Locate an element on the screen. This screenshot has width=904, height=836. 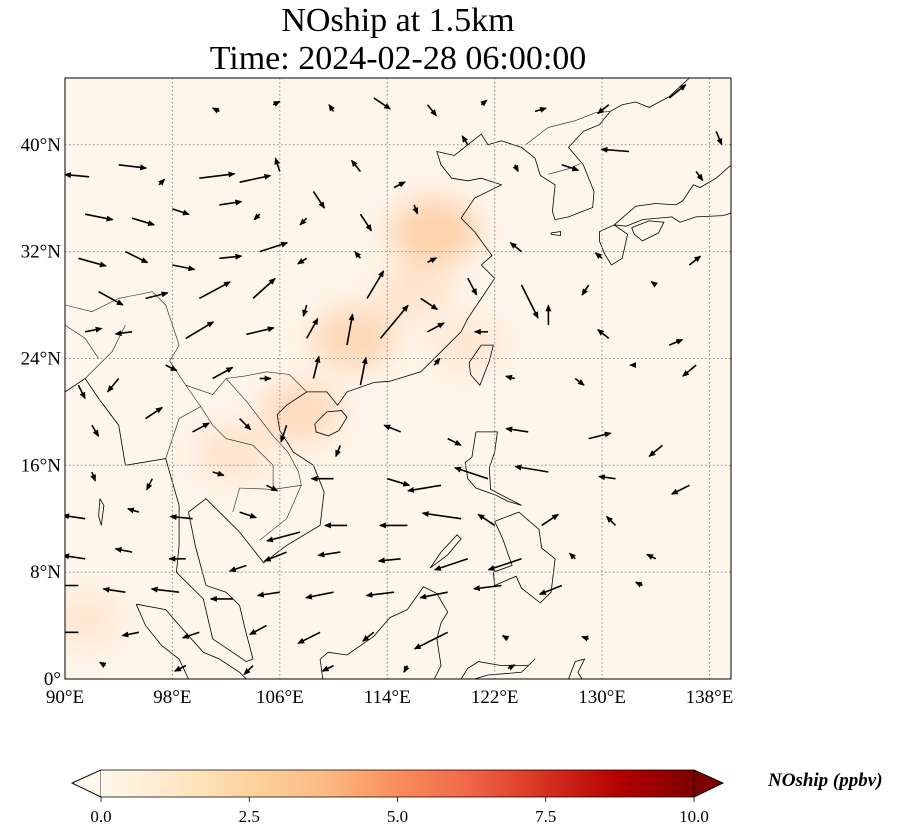
lat-tick-label: 40°N is located at coordinates (41, 145).